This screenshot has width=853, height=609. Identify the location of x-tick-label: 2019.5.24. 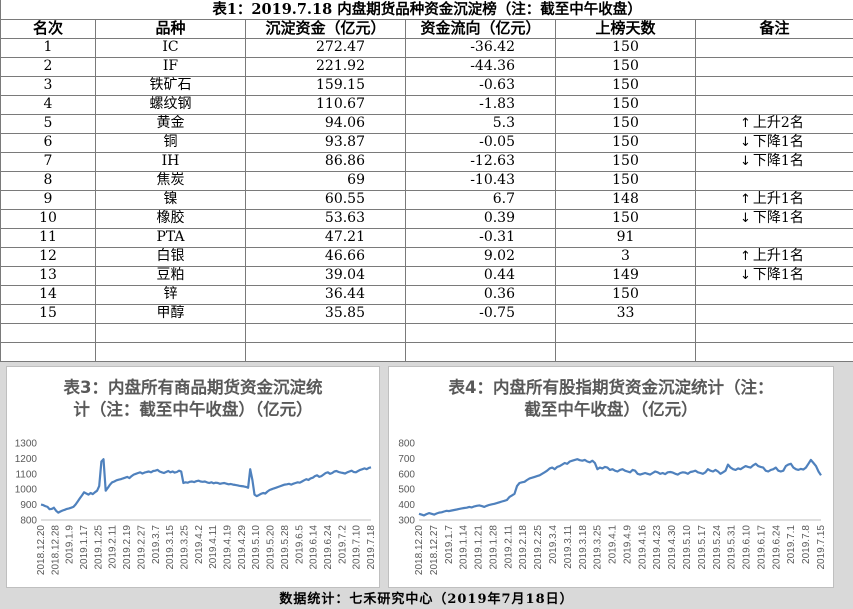
(717, 547).